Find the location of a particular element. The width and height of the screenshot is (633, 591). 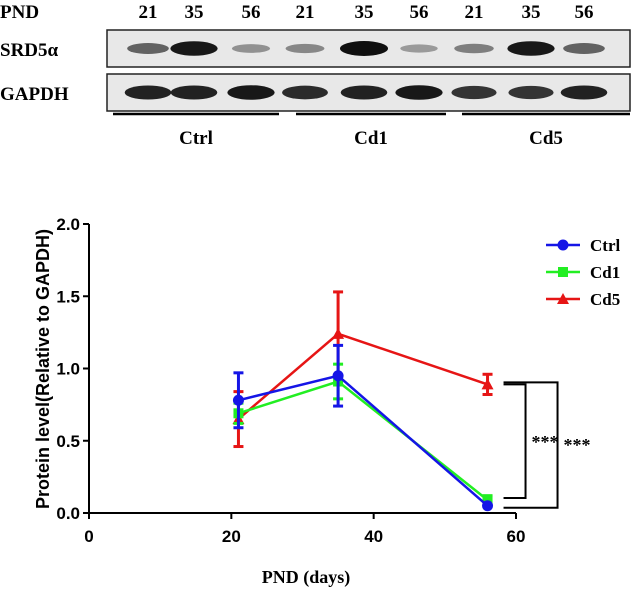

series-ctrl is located at coordinates (363, 427).